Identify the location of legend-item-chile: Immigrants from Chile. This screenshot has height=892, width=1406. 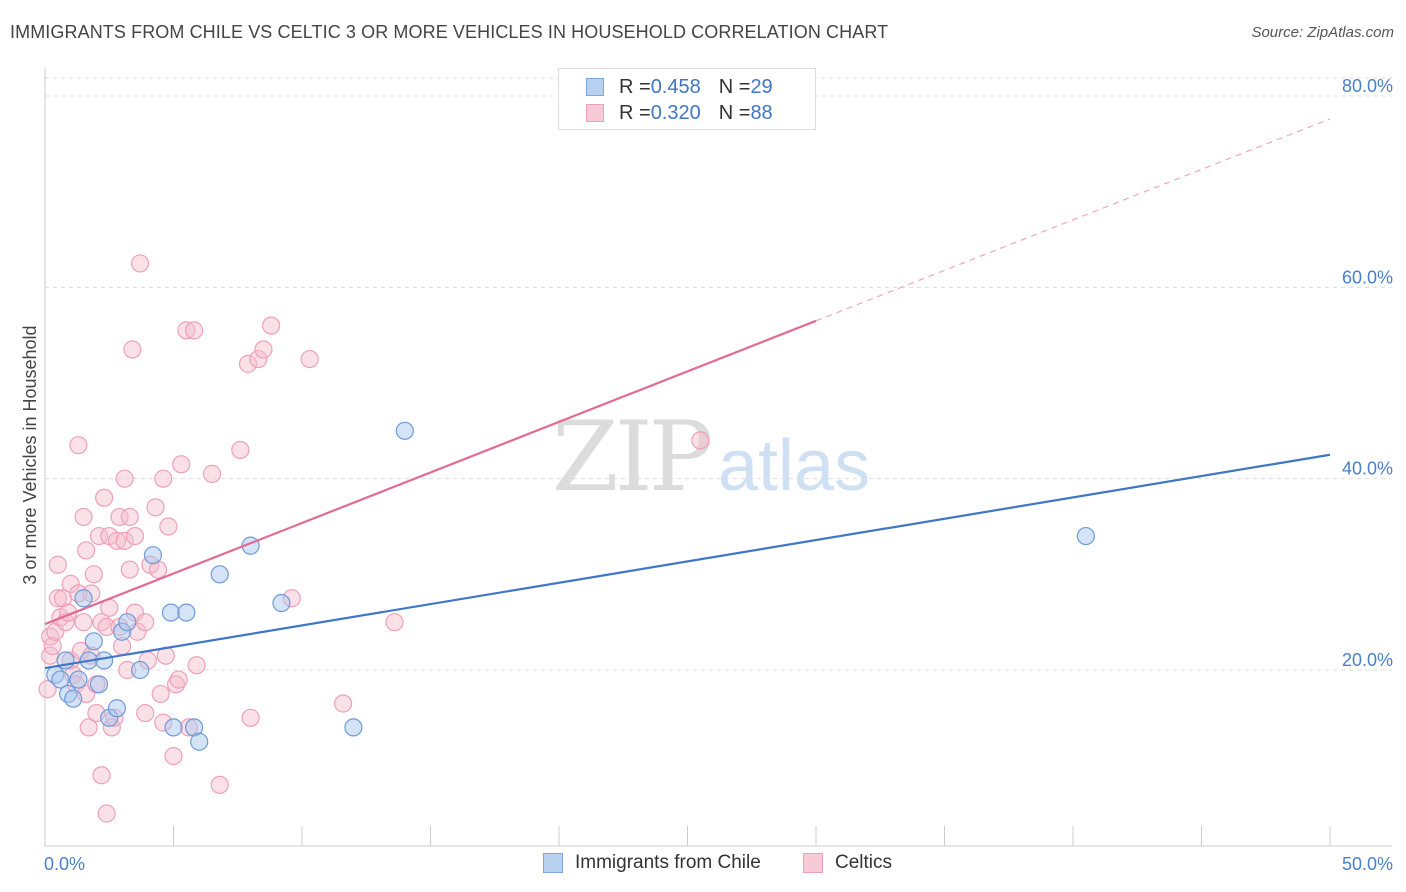
(652, 863).